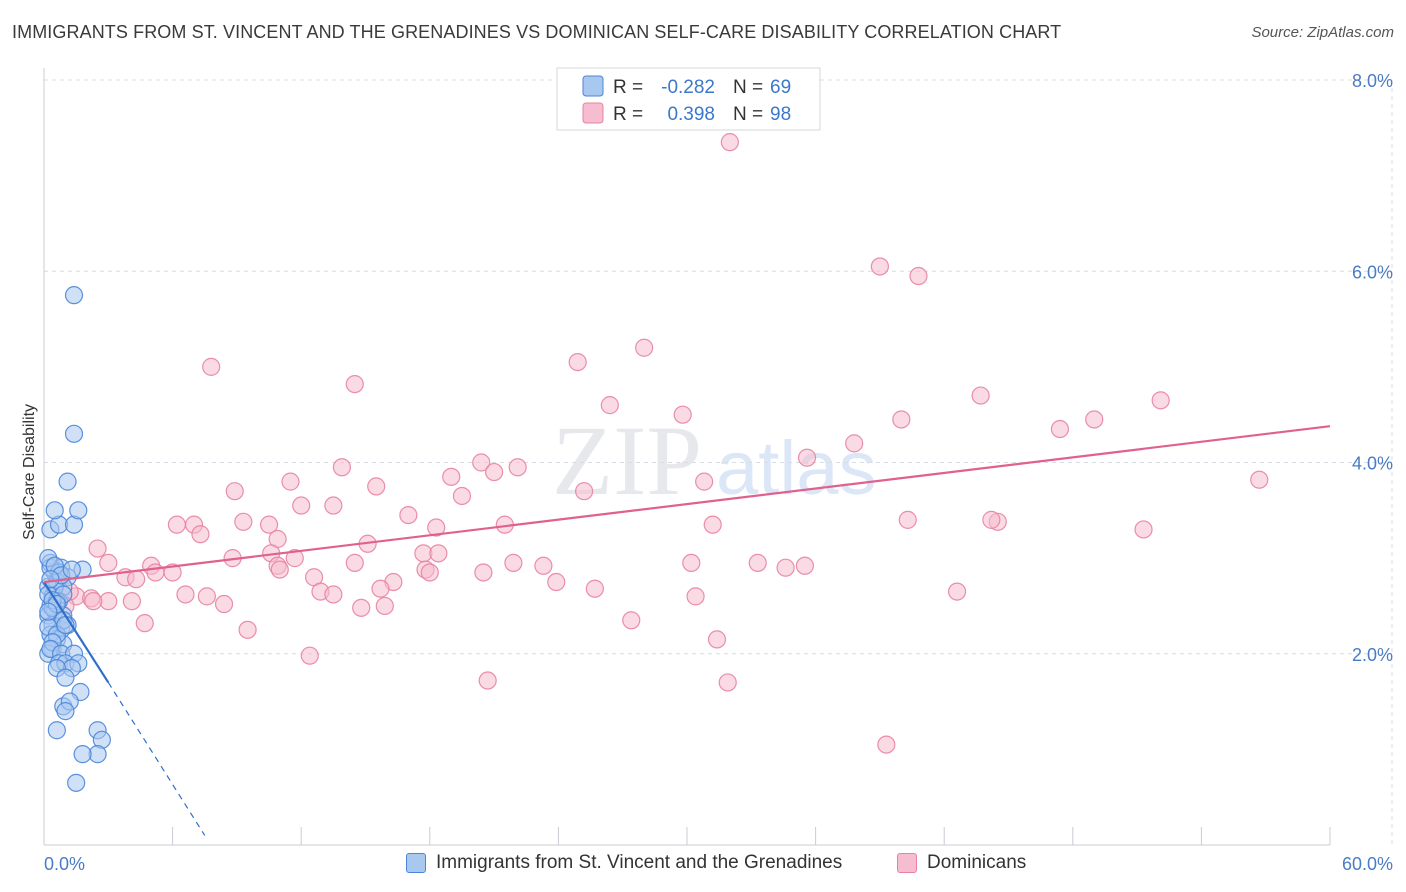  Describe the element at coordinates (1367, 864) in the screenshot. I see `x-tick-label-1: 60.0%` at that location.